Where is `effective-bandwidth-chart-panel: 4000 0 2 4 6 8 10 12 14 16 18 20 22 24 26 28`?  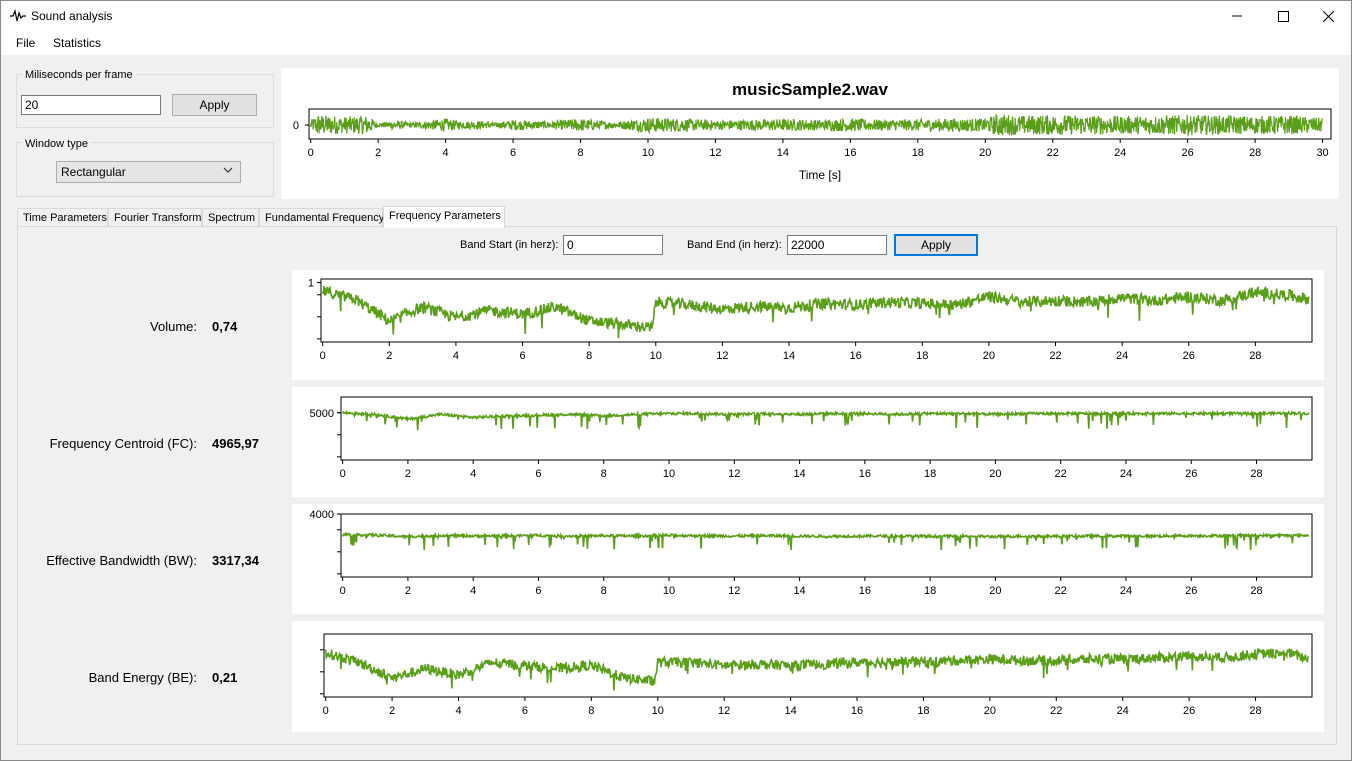
effective-bandwidth-chart-panel: 4000 0 2 4 6 8 10 12 14 16 18 20 22 24 26 28 is located at coordinates (808, 559).